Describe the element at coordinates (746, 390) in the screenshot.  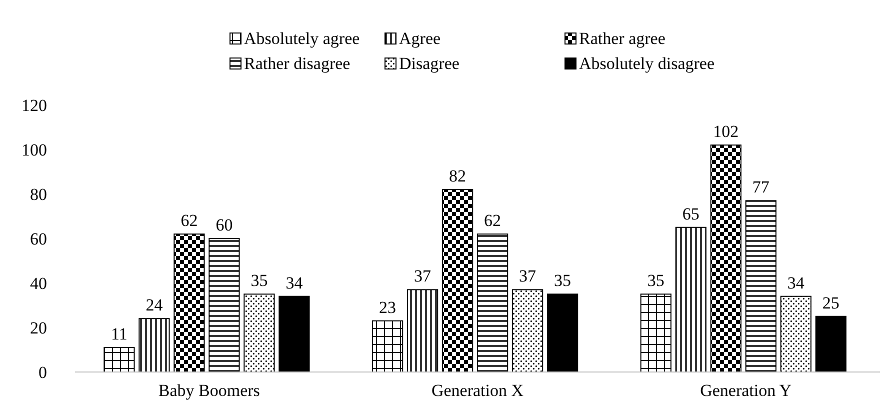
I see `x-tick-label: Generation Y` at that location.